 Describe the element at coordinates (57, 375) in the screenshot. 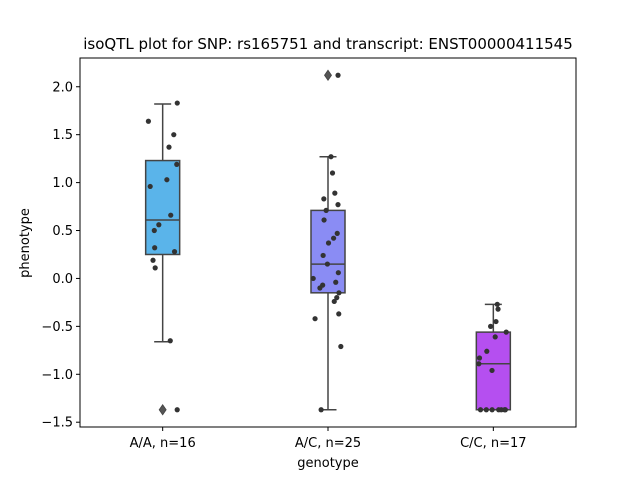

I see `y-tick-label: −1.0` at that location.